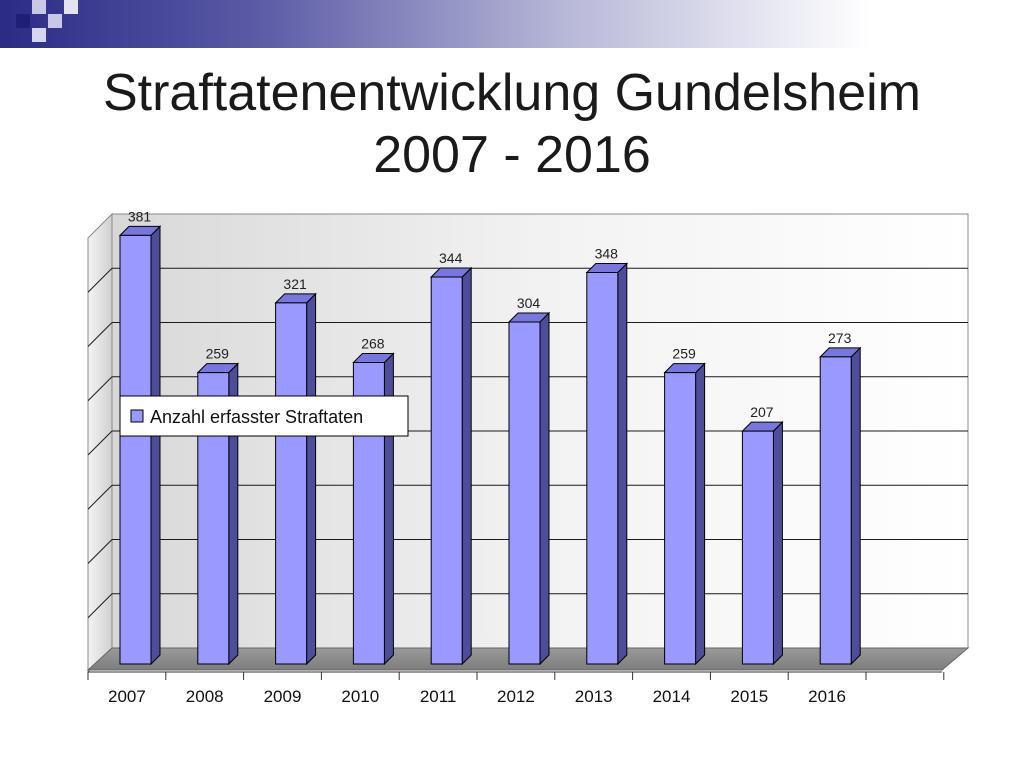  Describe the element at coordinates (451, 258) in the screenshot. I see `data-label: 344` at that location.